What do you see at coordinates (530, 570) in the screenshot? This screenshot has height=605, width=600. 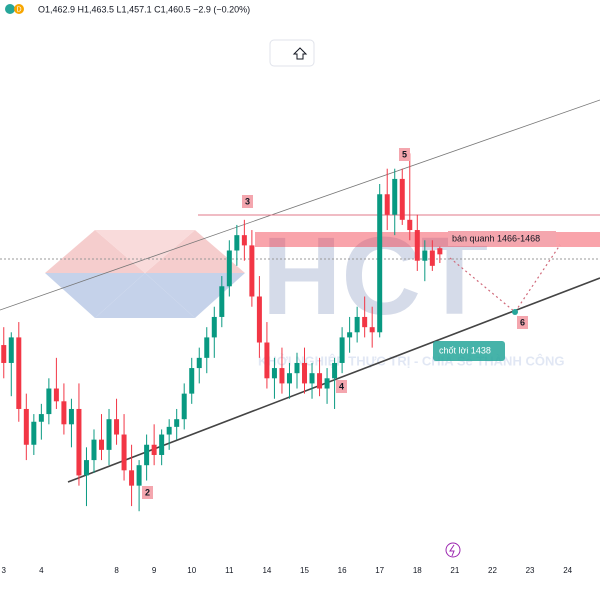 I see `x-tick-label: 23` at bounding box center [530, 570].